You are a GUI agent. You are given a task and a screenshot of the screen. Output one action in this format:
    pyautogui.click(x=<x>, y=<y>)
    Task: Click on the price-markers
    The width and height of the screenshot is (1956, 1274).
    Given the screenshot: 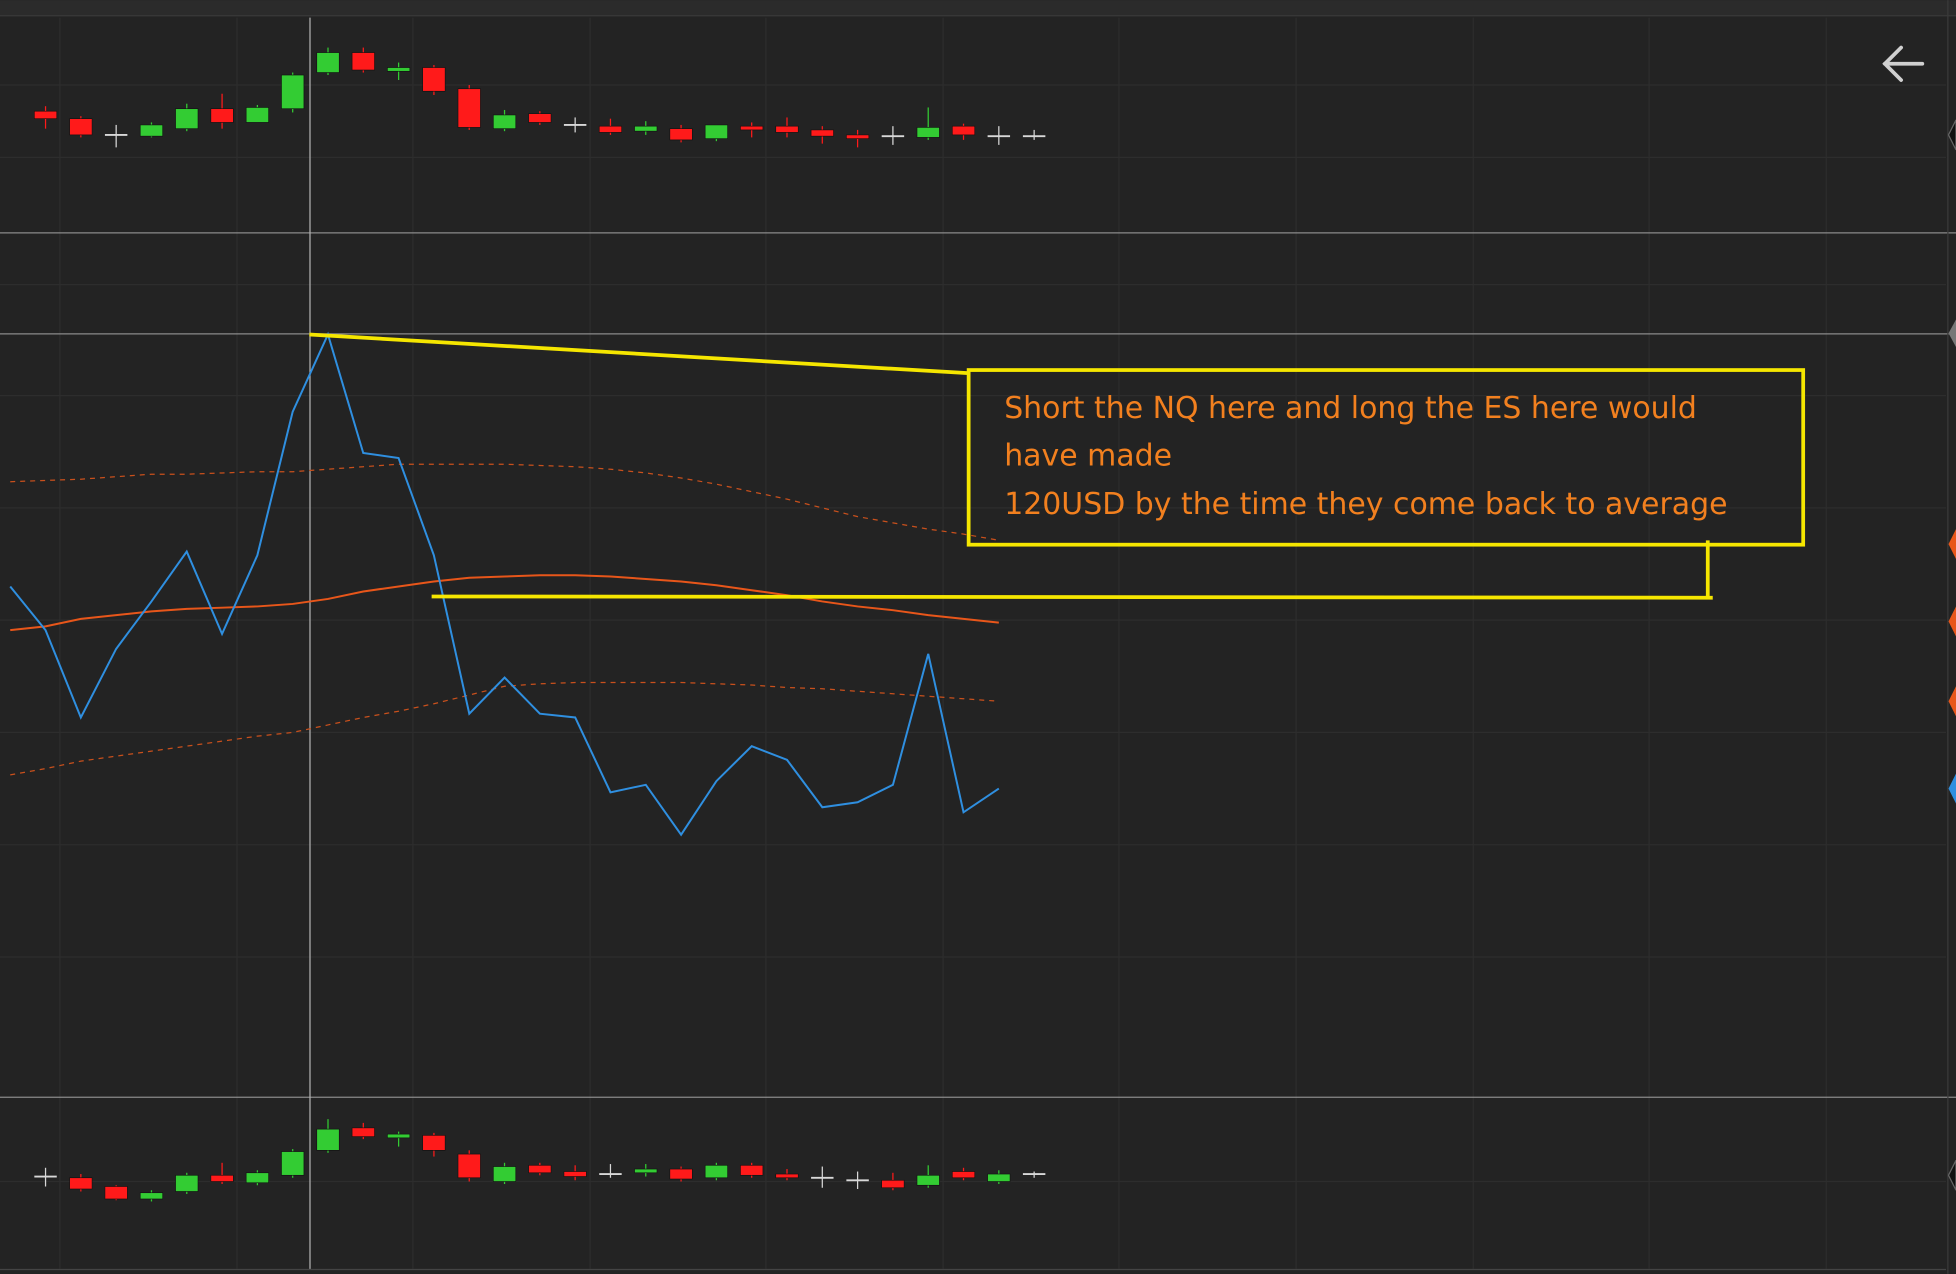 What is the action you would take?
    pyautogui.click(x=1951, y=655)
    